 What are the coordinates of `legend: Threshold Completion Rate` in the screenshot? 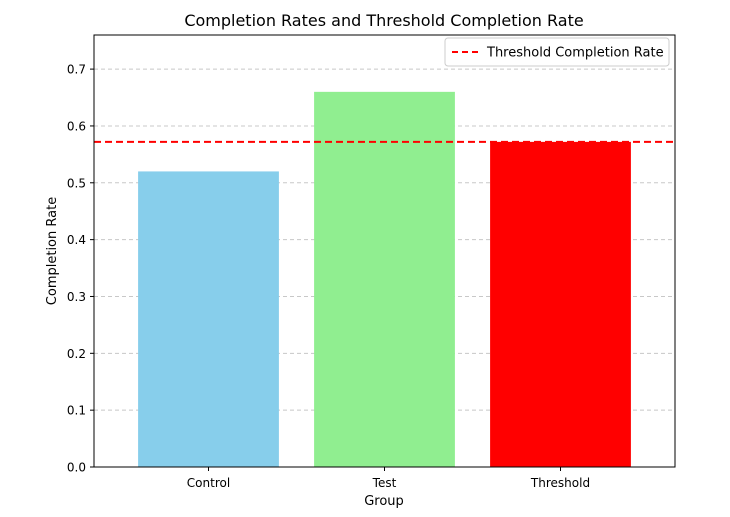 It's located at (557, 52).